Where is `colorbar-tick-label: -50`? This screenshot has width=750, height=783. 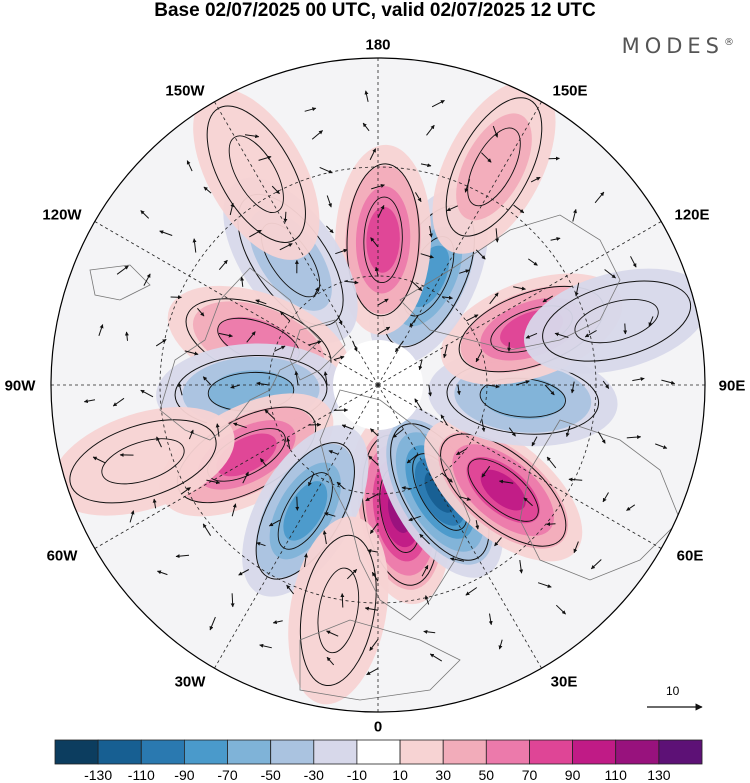
colorbar-tick-label: -50 is located at coordinates (271, 775).